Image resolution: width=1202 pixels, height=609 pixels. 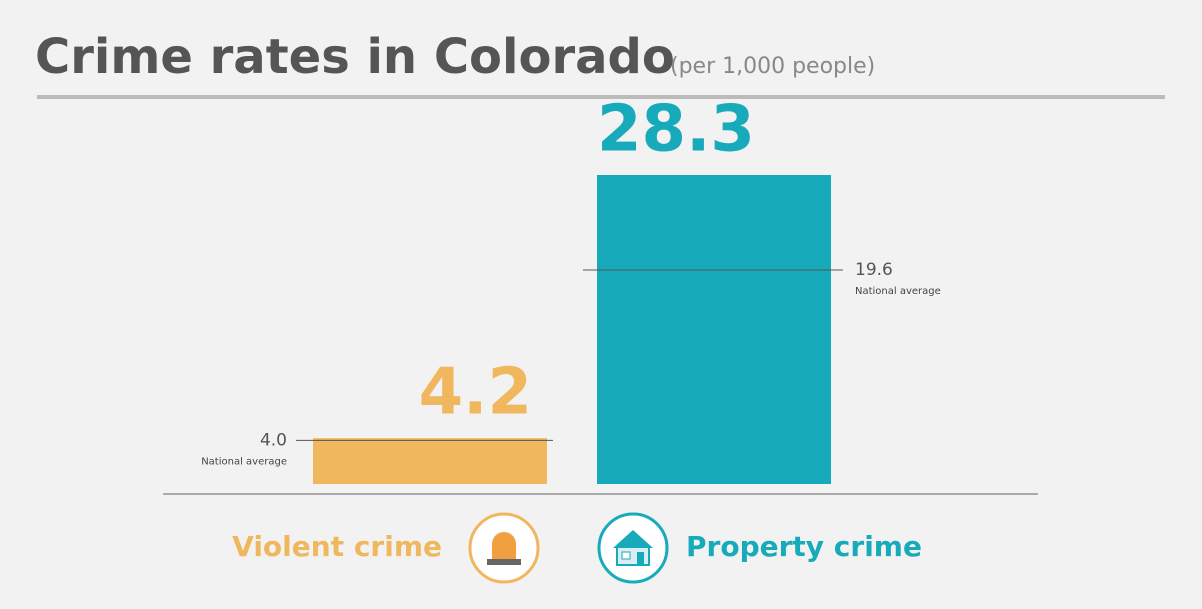 What do you see at coordinates (337, 546) in the screenshot?
I see `category-label: Violent crime` at bounding box center [337, 546].